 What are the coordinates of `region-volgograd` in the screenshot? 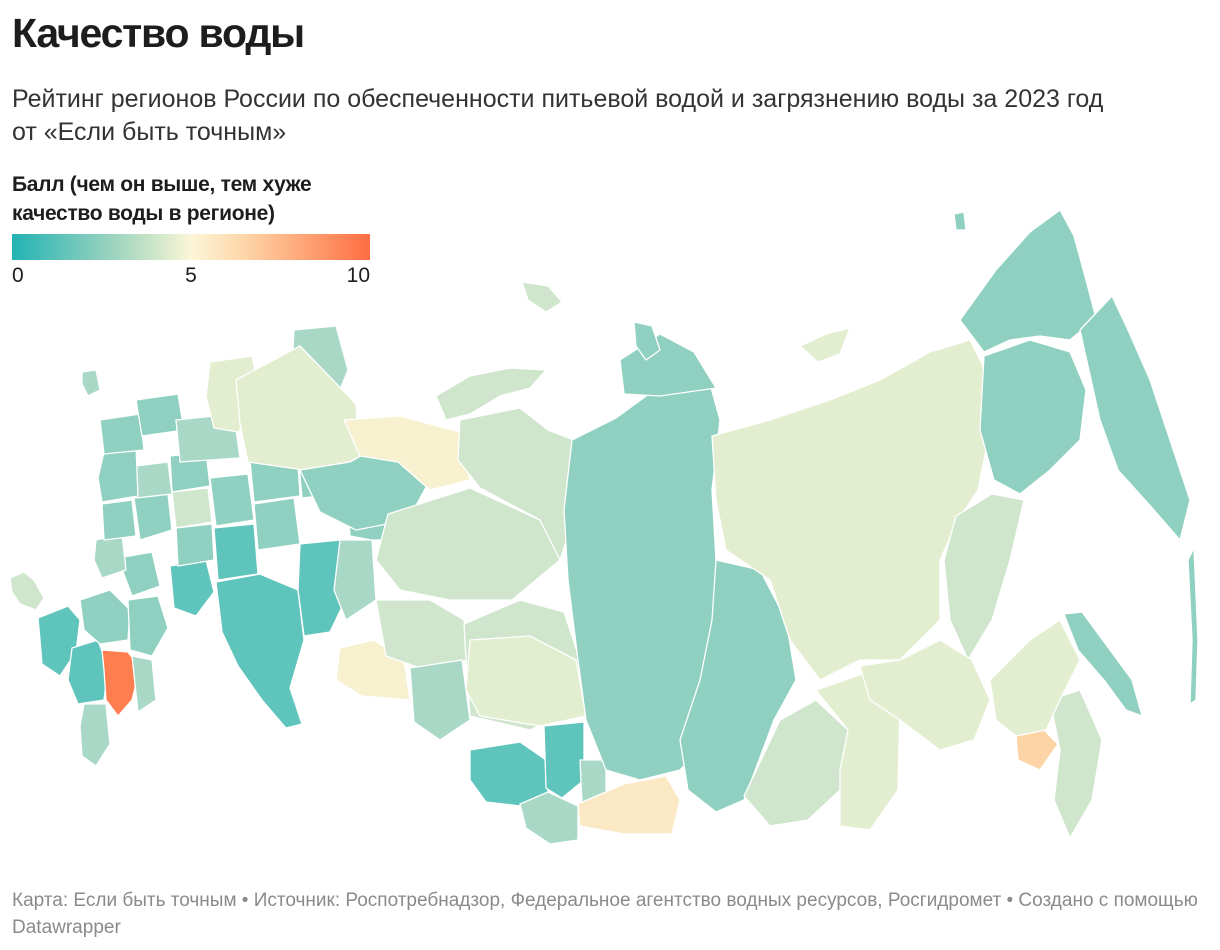 It's located at (148, 626).